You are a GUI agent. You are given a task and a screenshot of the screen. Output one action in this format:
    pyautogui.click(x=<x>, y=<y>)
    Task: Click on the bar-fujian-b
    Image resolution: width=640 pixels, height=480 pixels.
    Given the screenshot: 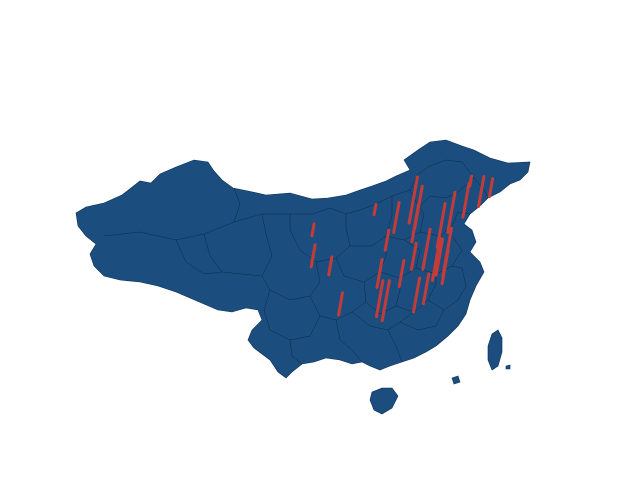 What is the action you would take?
    pyautogui.click(x=417, y=295)
    